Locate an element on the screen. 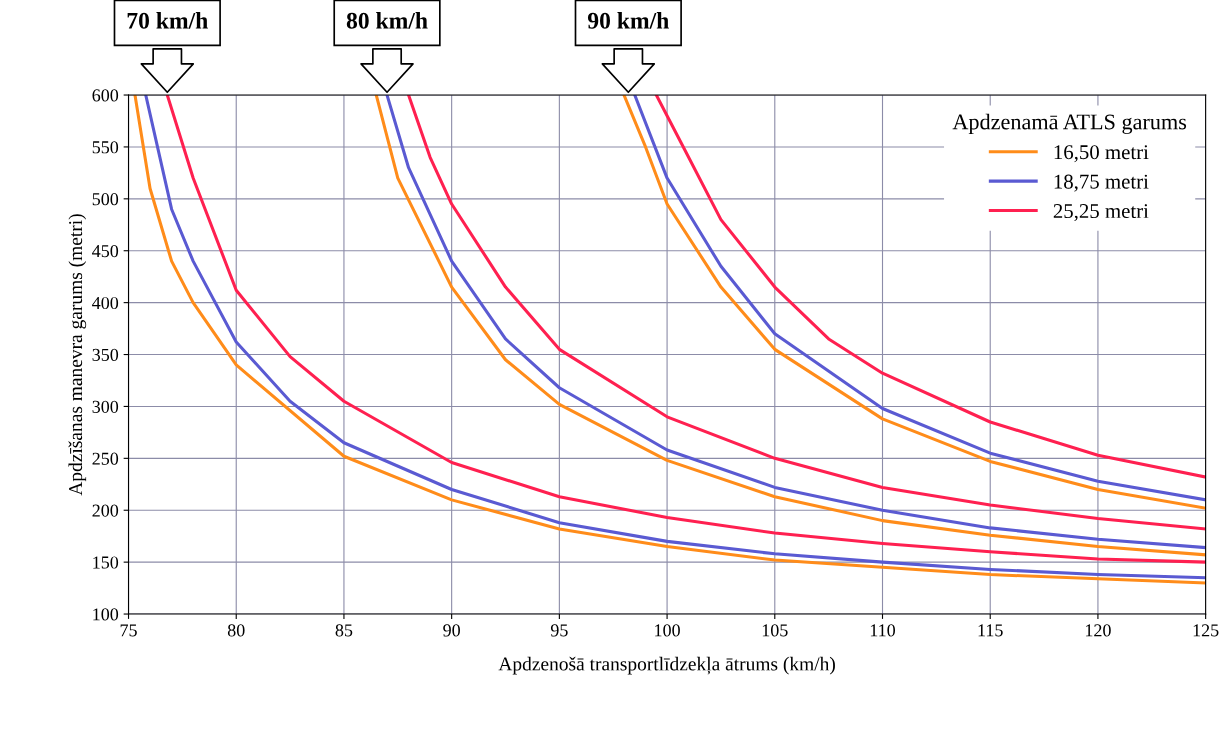  y-tick-label: 250 is located at coordinates (105, 458).